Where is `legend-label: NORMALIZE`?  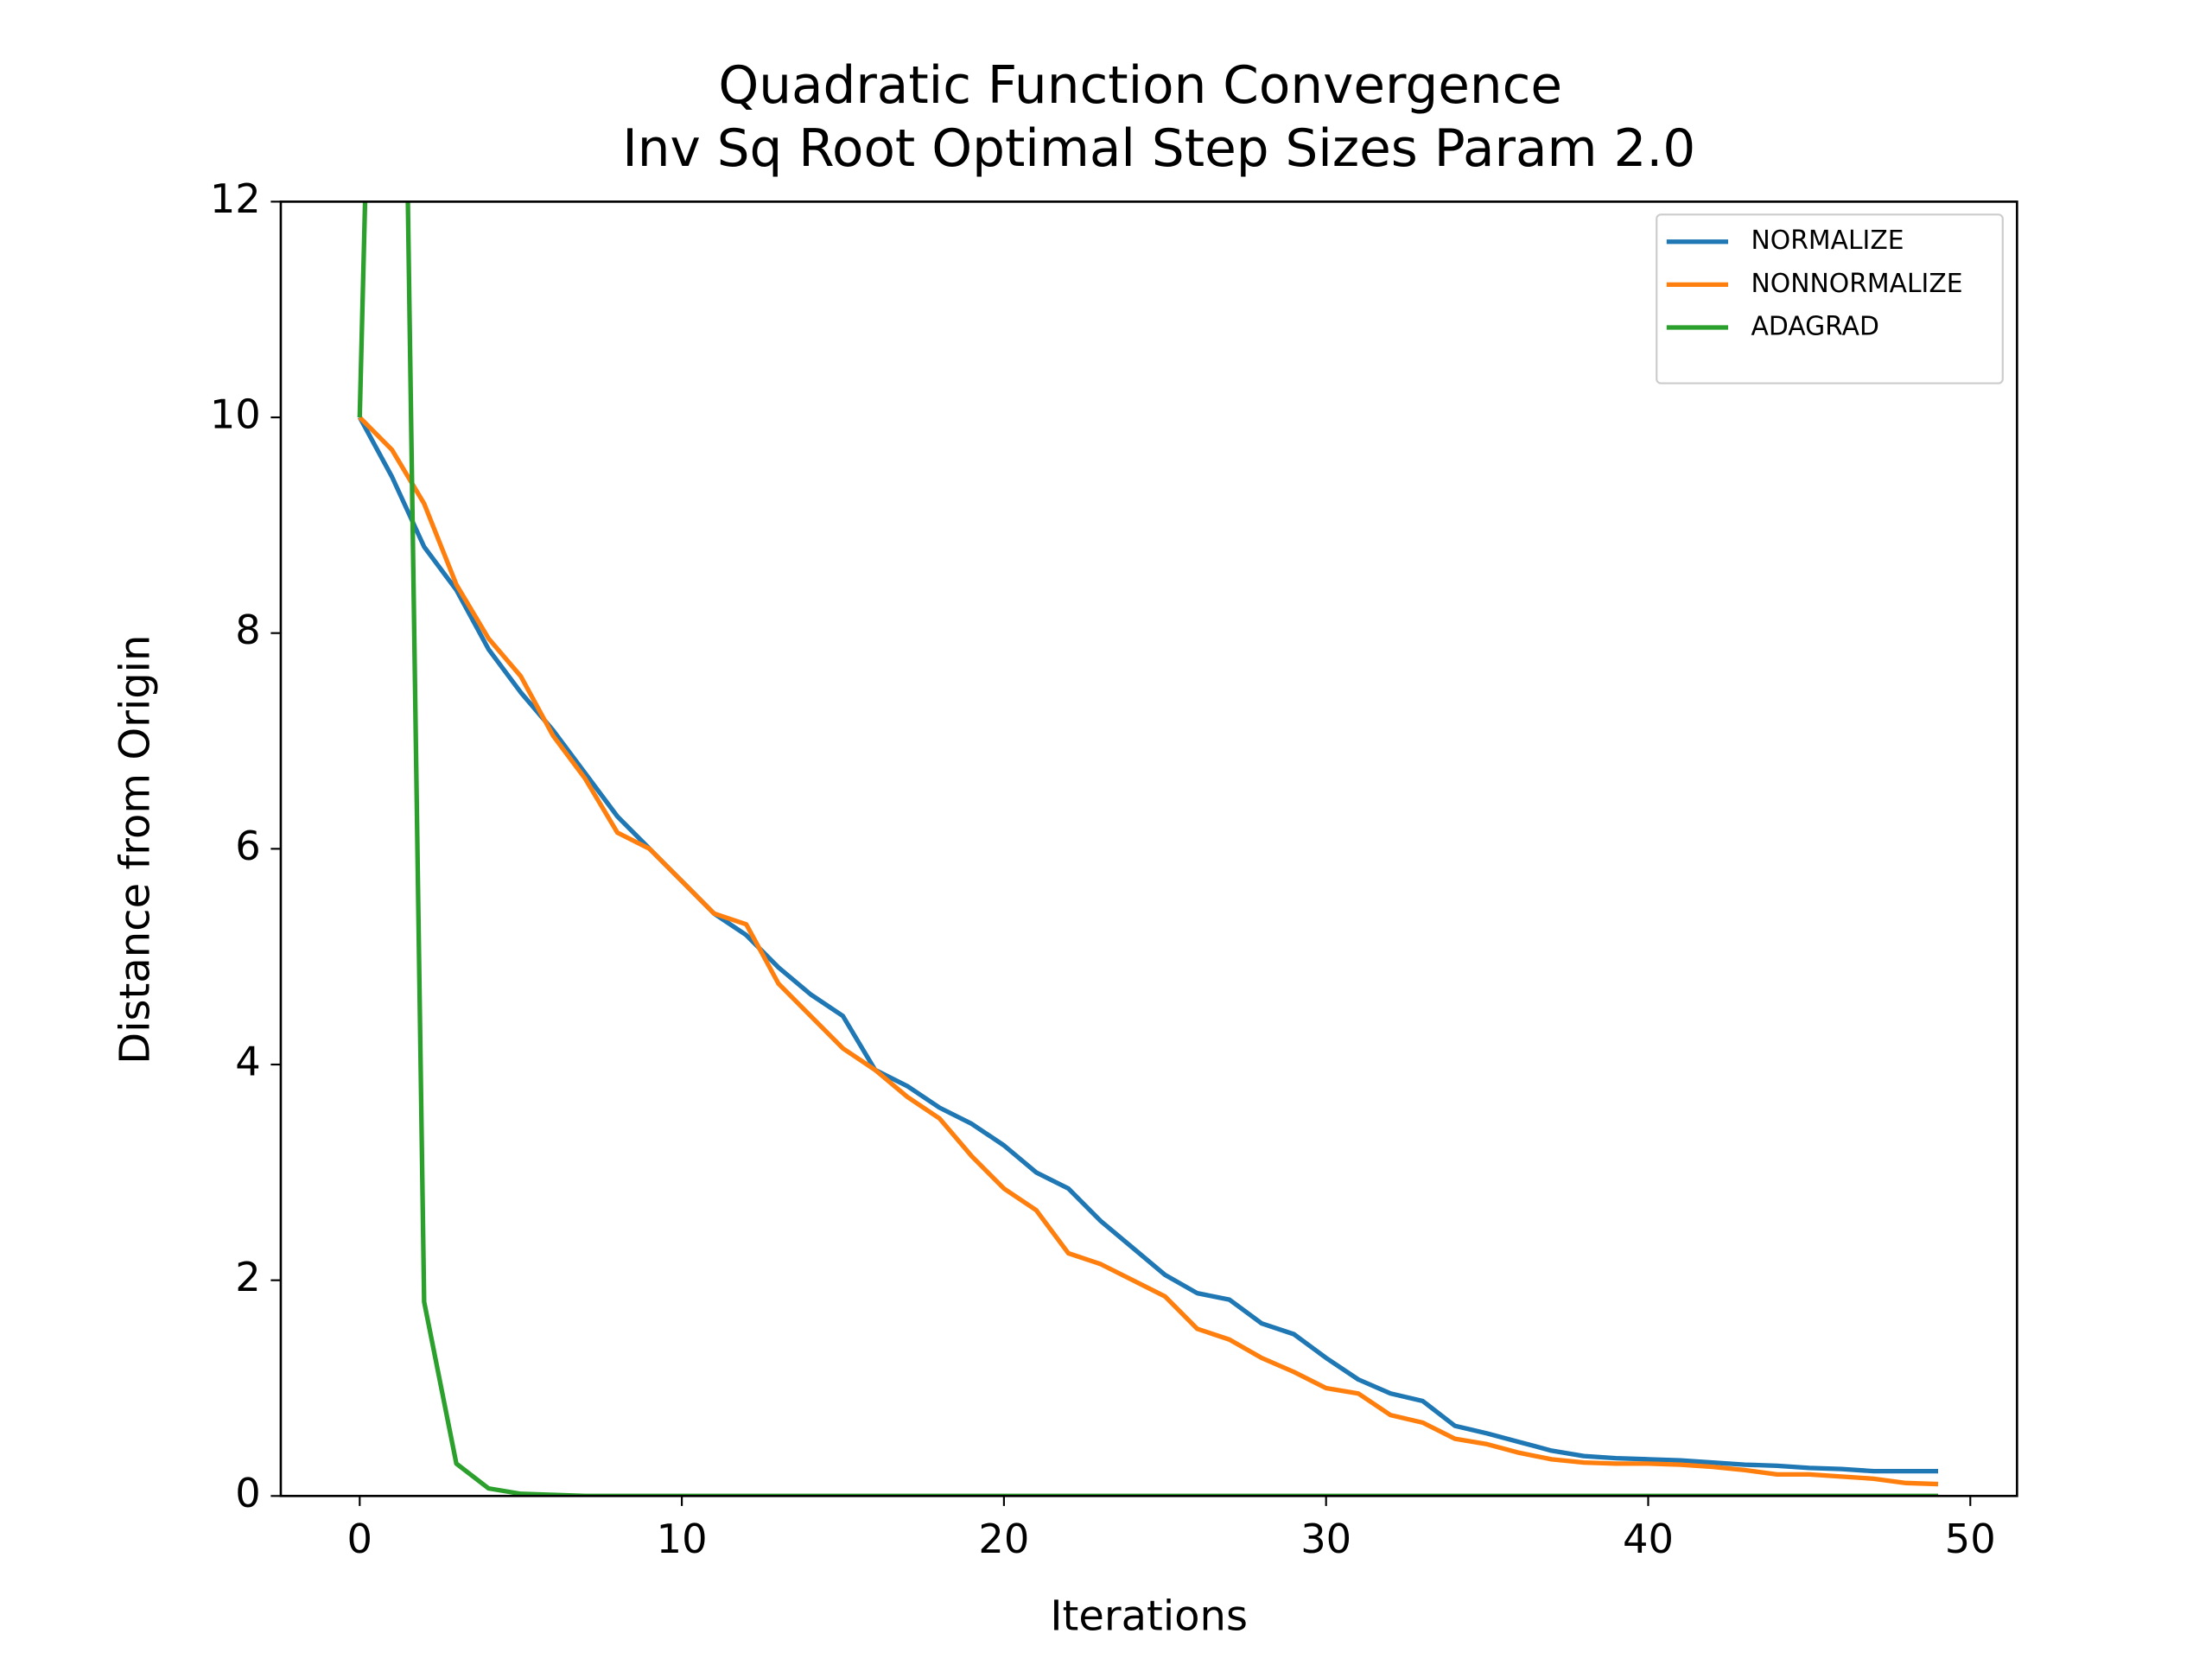 legend-label: NORMALIZE is located at coordinates (1827, 241).